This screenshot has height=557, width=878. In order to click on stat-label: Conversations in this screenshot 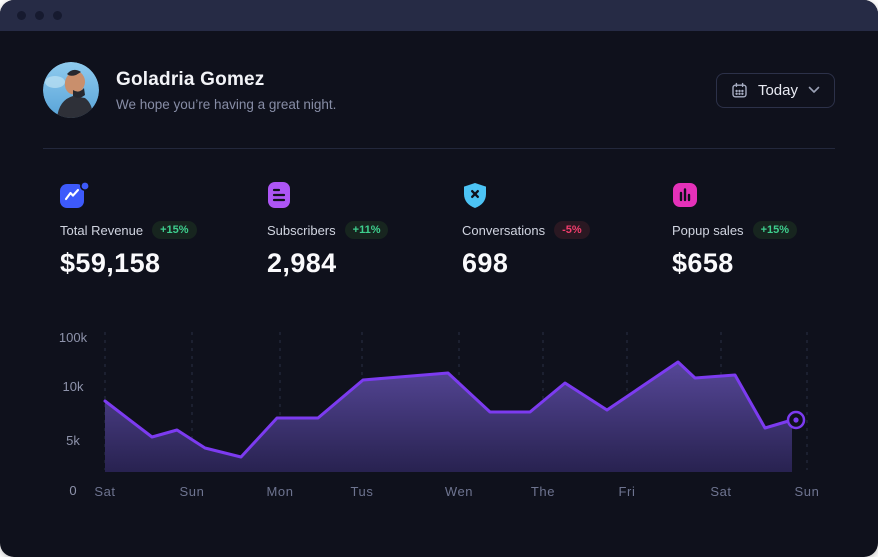, I will do `click(504, 230)`.